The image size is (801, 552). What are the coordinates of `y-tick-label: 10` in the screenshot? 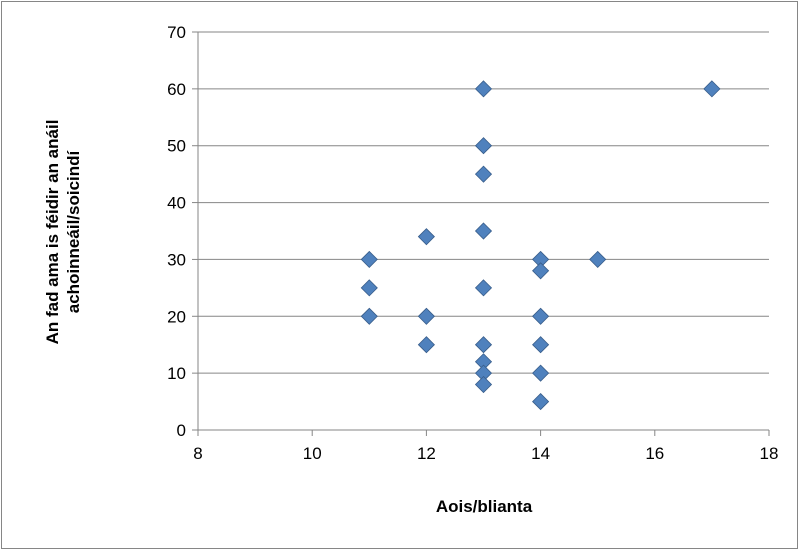 It's located at (176, 373).